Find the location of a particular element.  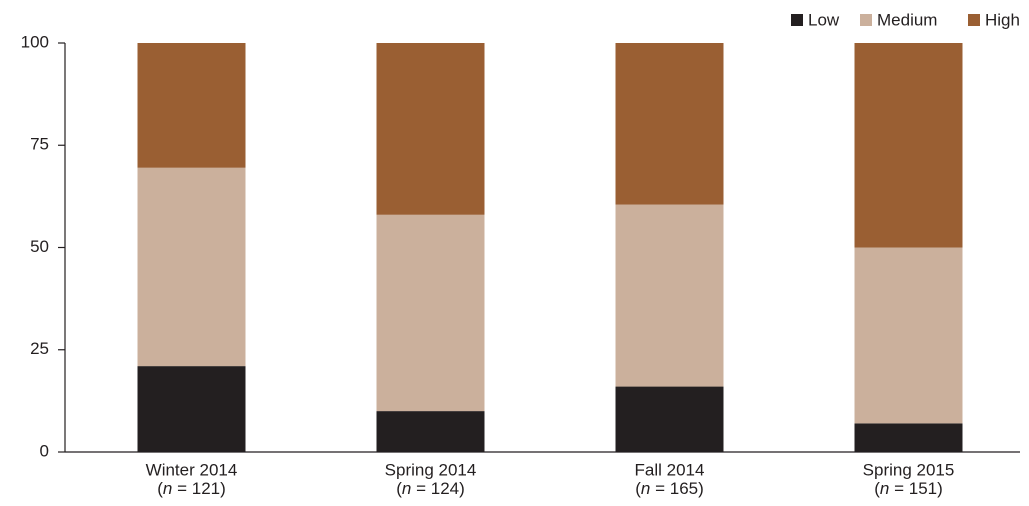

x-tick-label: Fall 2014 is located at coordinates (670, 469).